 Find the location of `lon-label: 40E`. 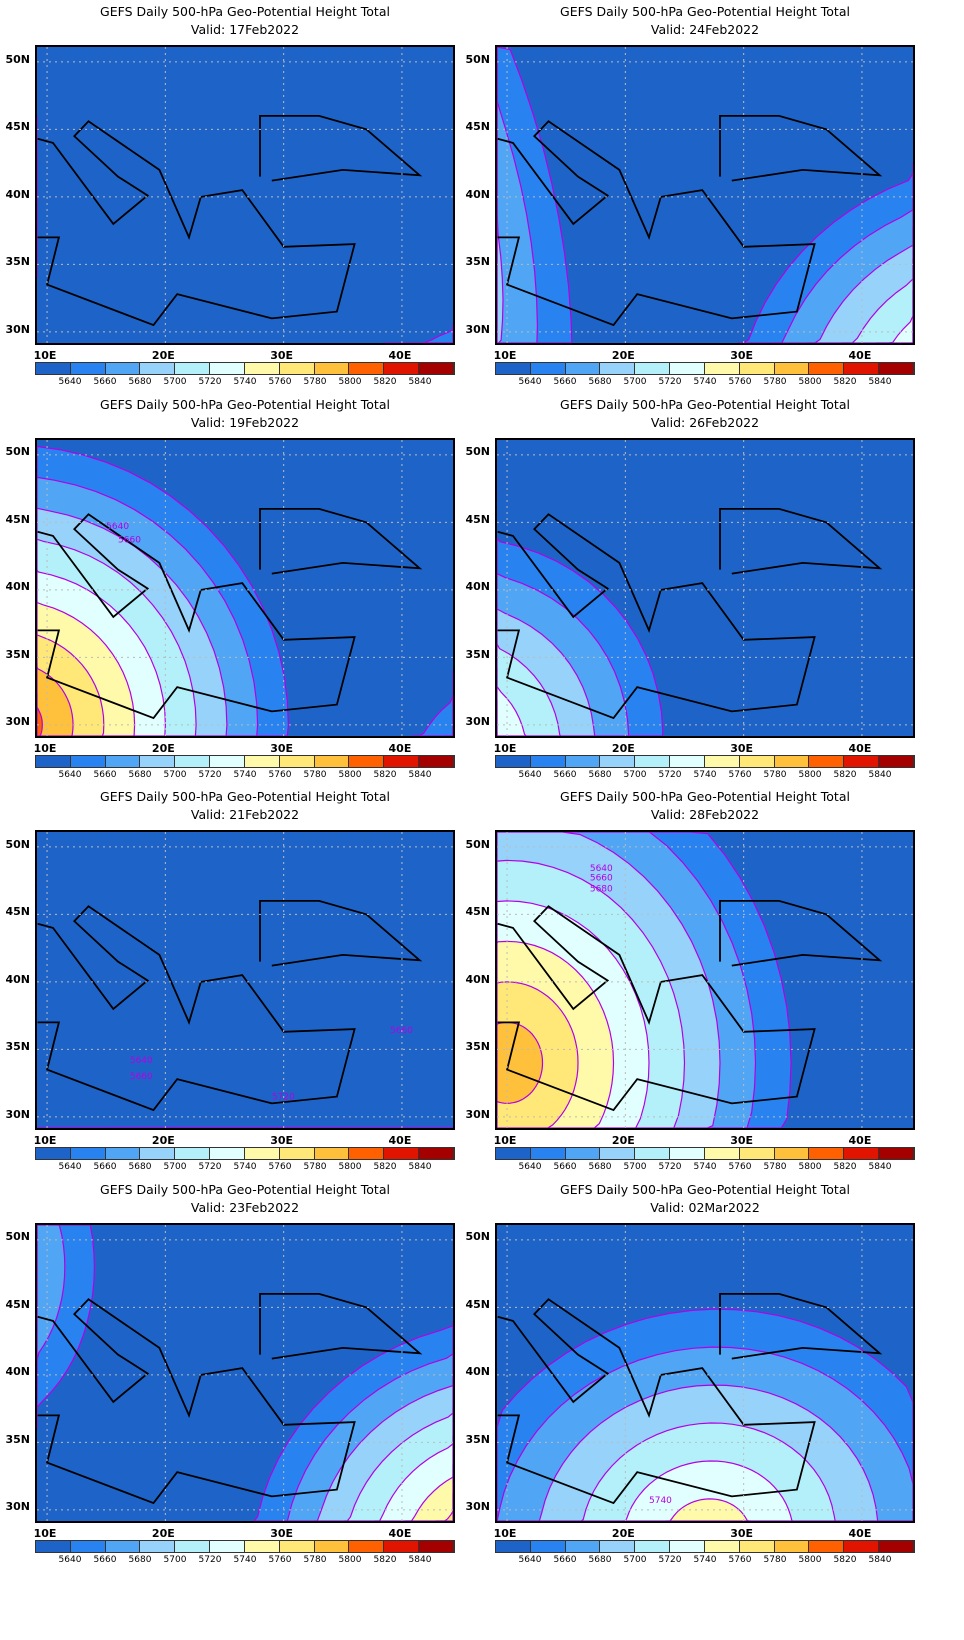

lon-label: 40E is located at coordinates (400, 1140).